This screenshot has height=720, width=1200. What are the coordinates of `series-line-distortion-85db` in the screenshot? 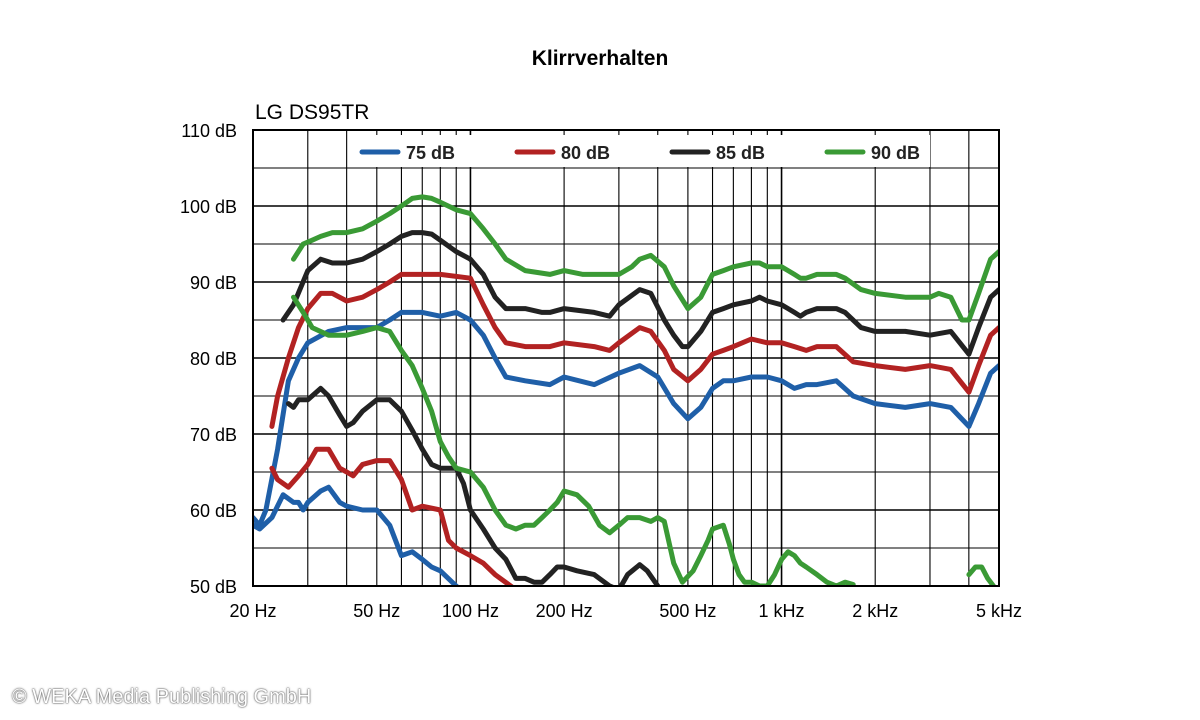 It's located at (473, 485).